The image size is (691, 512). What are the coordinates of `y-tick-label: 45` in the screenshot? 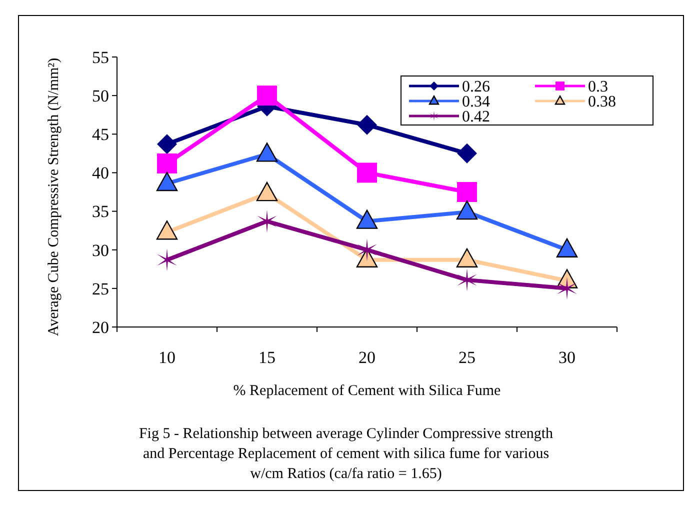 It's located at (100, 134).